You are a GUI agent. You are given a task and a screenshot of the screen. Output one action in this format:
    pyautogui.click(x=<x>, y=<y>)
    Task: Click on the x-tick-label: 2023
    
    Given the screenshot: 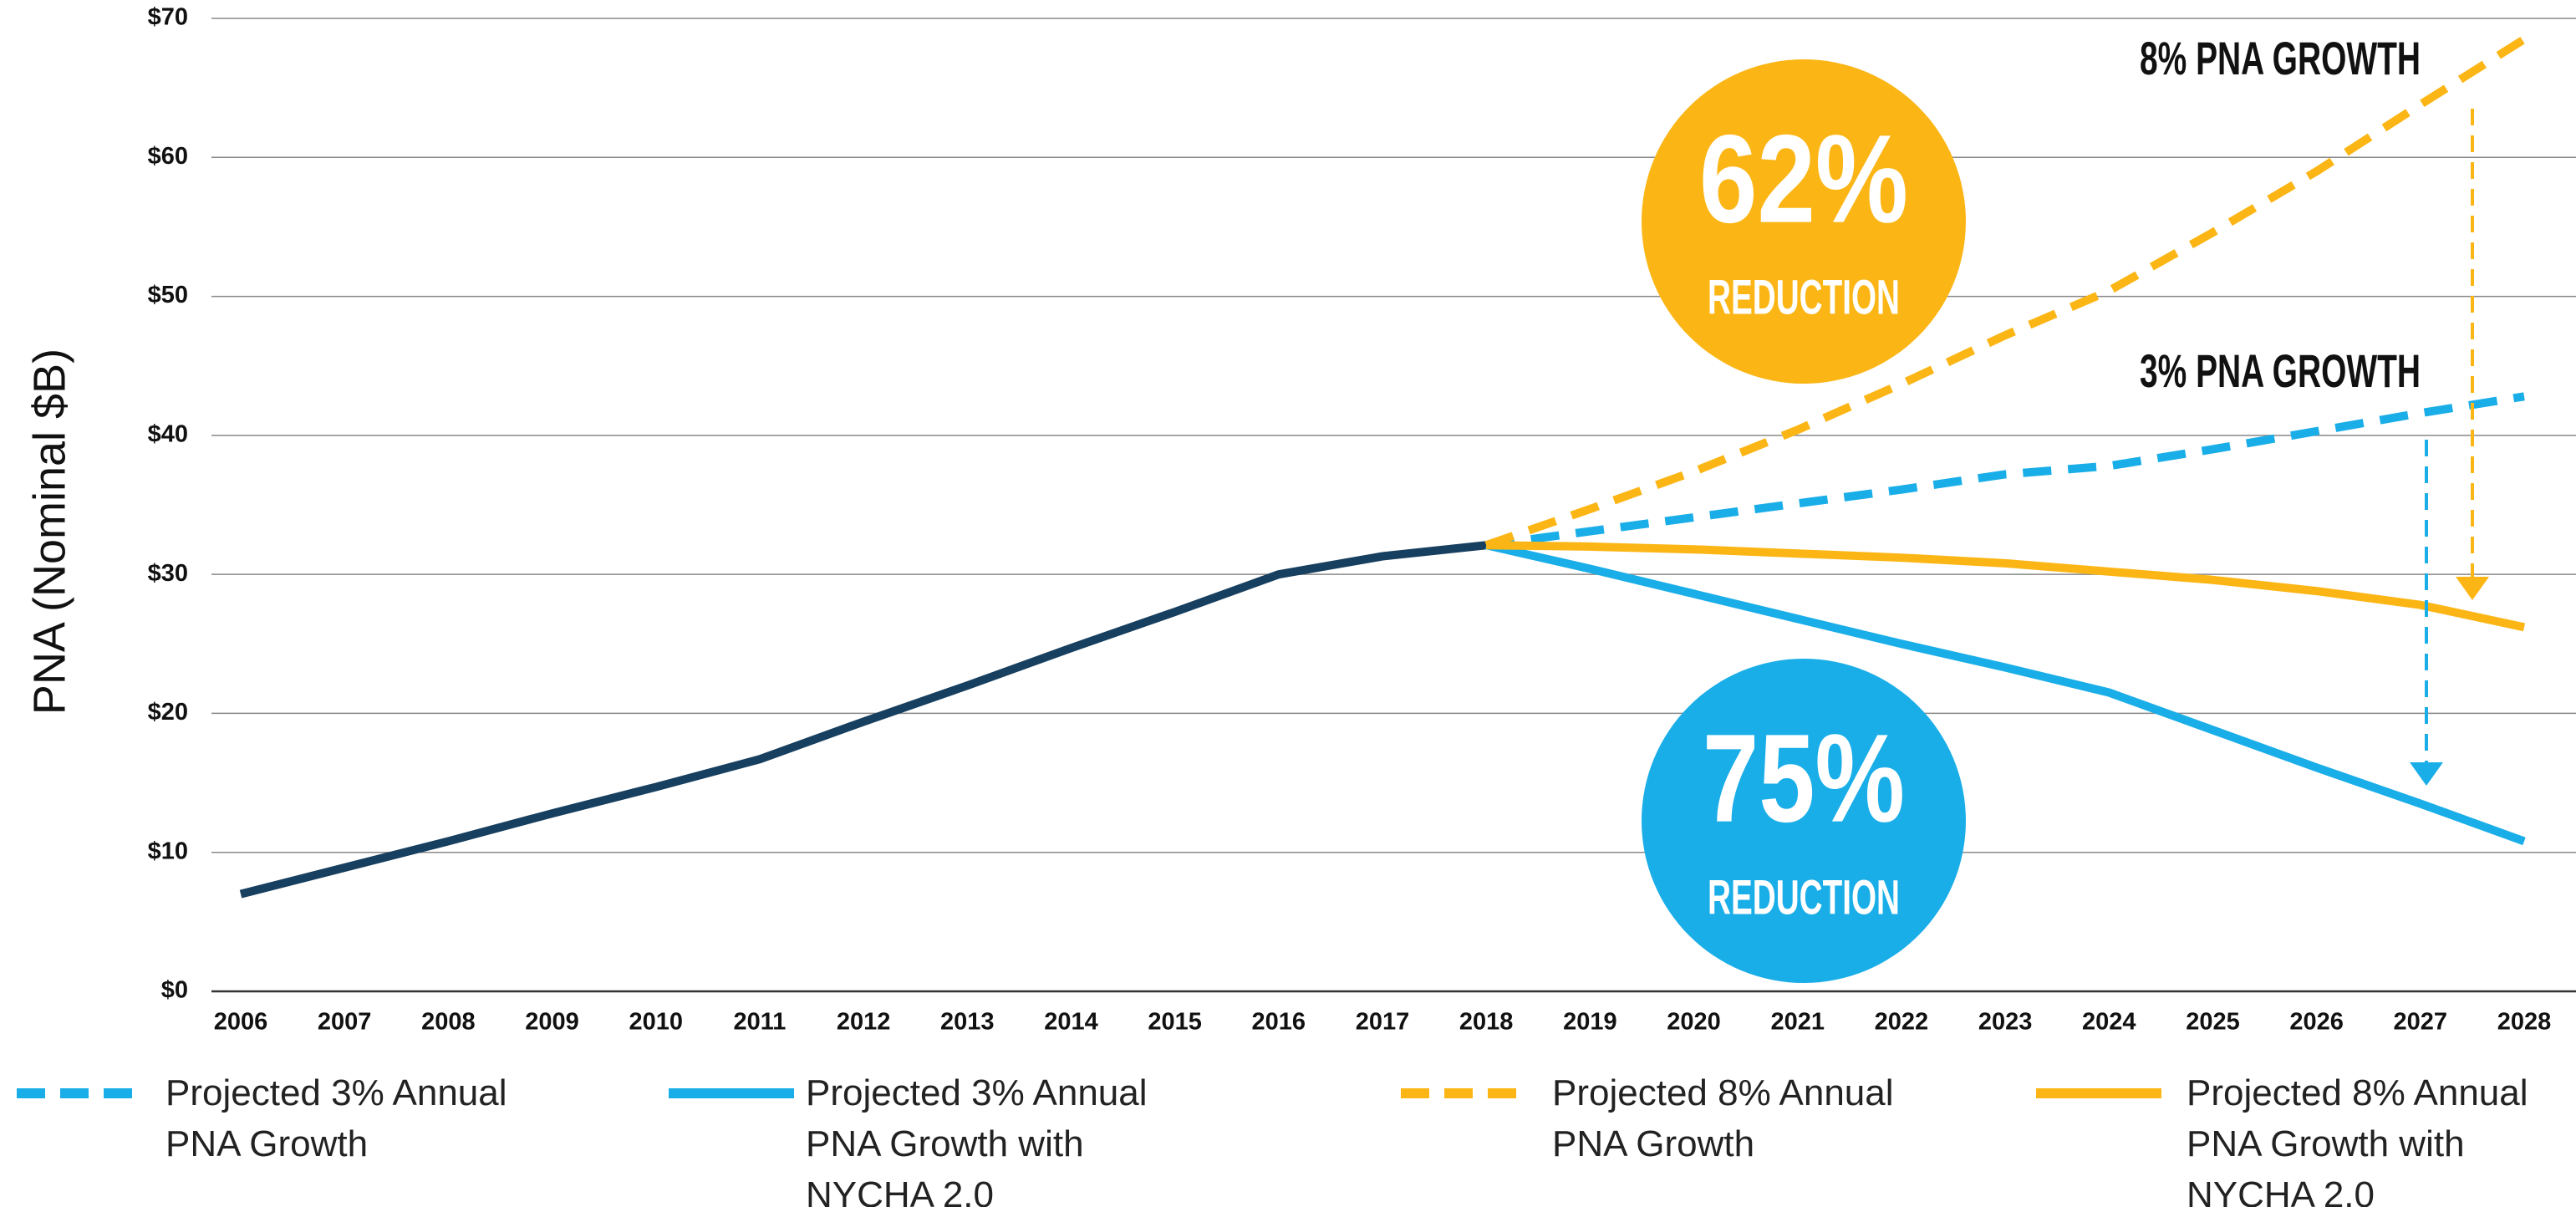 What is the action you would take?
    pyautogui.click(x=2005, y=1023)
    